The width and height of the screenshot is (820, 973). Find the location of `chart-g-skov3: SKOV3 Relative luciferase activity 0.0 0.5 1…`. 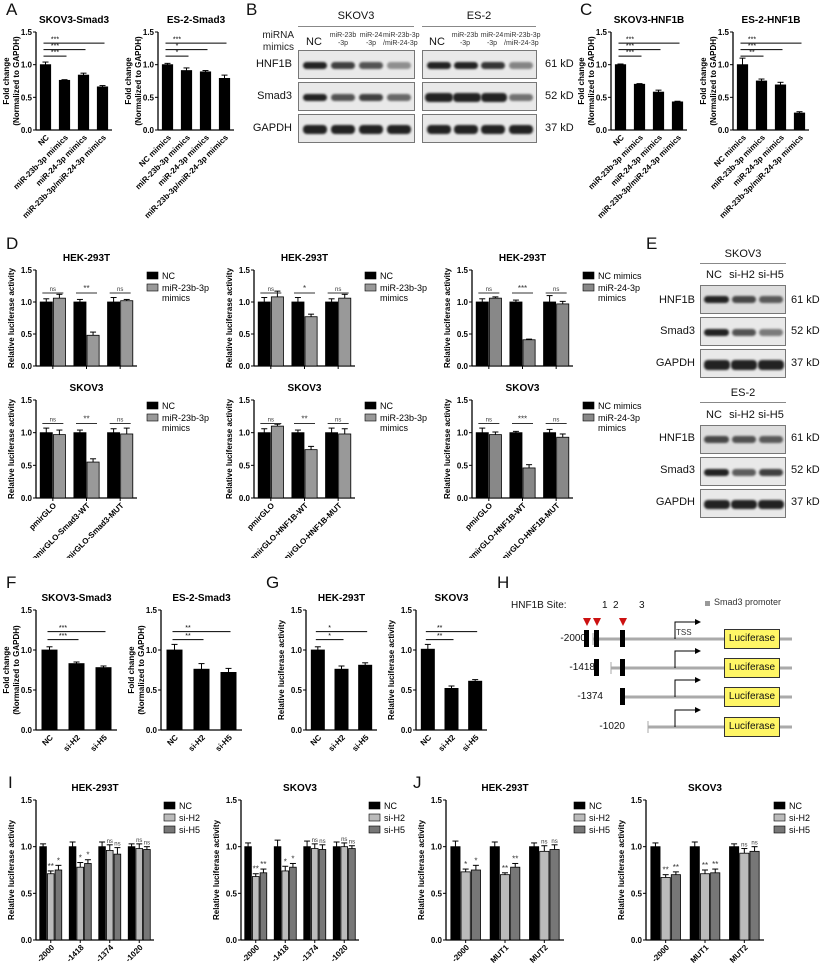

chart-g-skov3: SKOV3 Relative luciferase activity 0.0 0.5 1… is located at coordinates (437, 673).